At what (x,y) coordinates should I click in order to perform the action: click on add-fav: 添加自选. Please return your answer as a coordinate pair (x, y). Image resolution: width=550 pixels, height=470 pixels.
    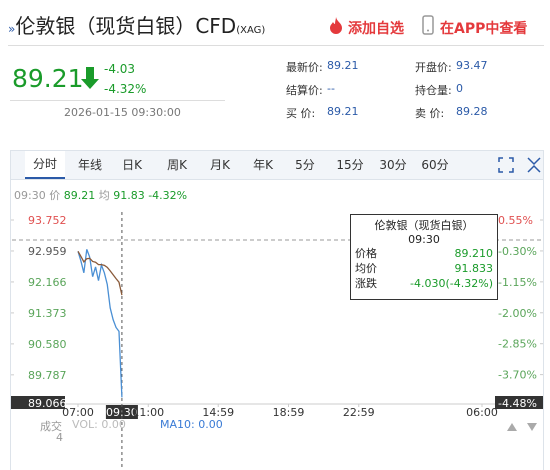
    Looking at the image, I should click on (376, 29).